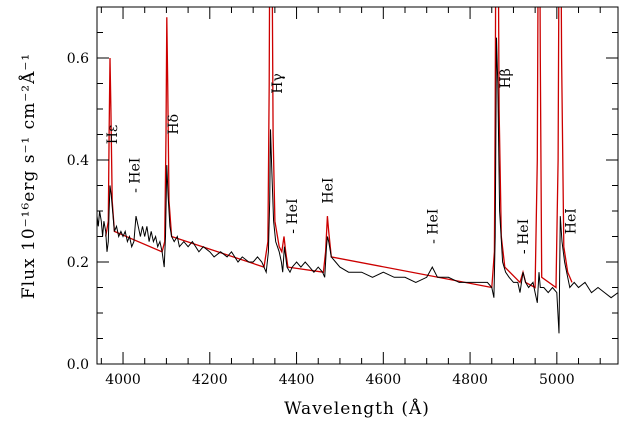 The height and width of the screenshot is (432, 632). What do you see at coordinates (210, 380) in the screenshot?
I see `x-tick-label: 4200` at bounding box center [210, 380].